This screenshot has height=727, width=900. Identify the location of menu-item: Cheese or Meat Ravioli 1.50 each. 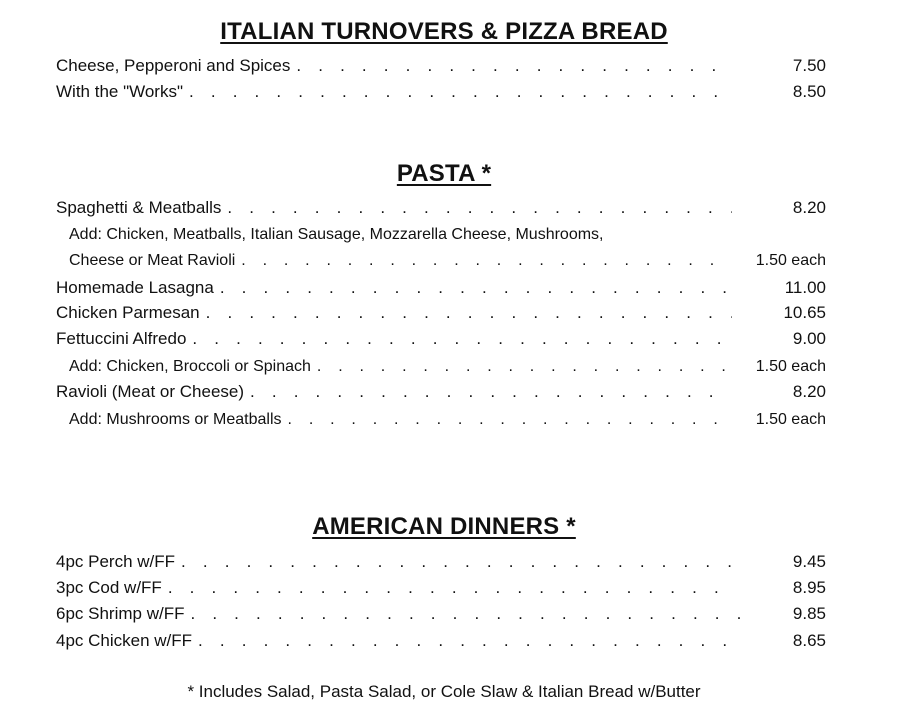
(447, 261).